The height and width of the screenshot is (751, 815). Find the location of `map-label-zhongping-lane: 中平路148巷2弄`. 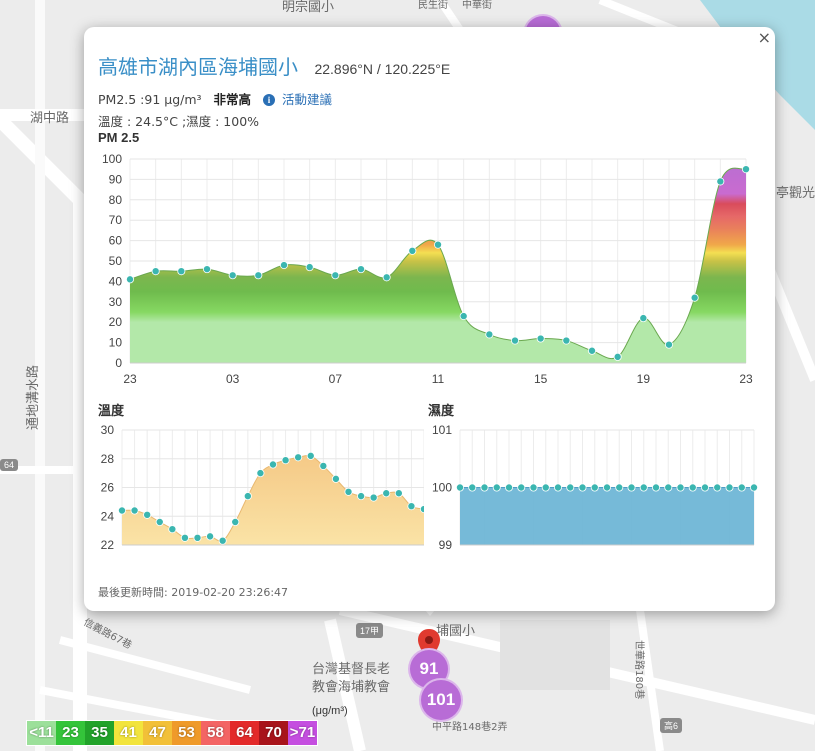

map-label-zhongping-lane: 中平路148巷2弄 is located at coordinates (470, 727).